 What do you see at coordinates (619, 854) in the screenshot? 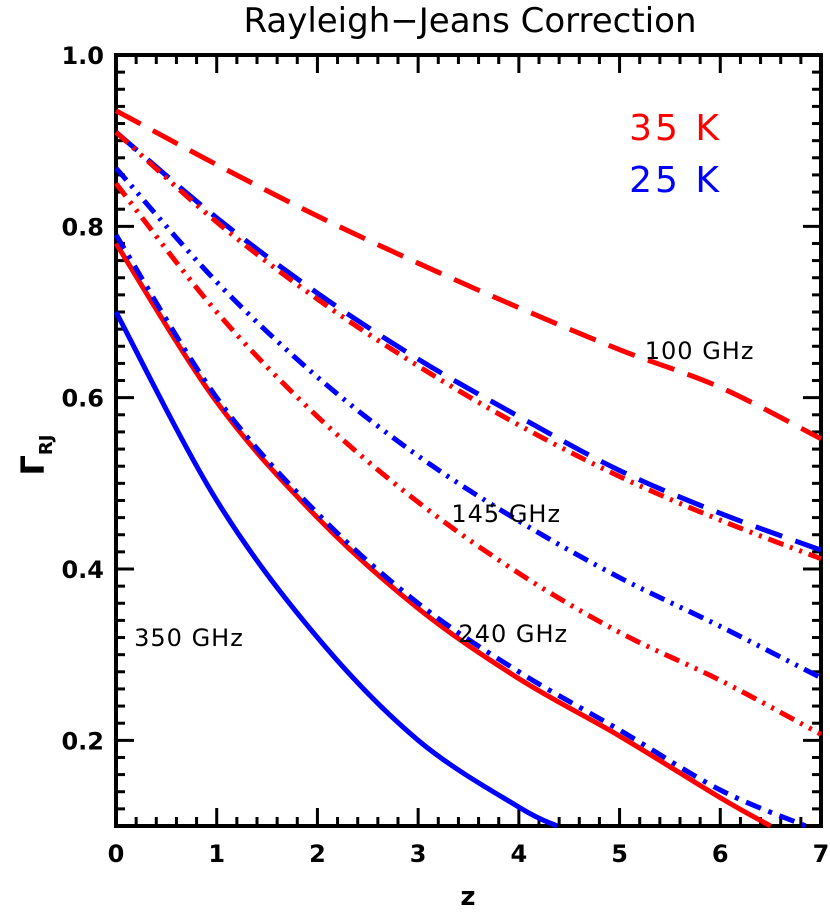
I see `x-tick-label: 5` at bounding box center [619, 854].